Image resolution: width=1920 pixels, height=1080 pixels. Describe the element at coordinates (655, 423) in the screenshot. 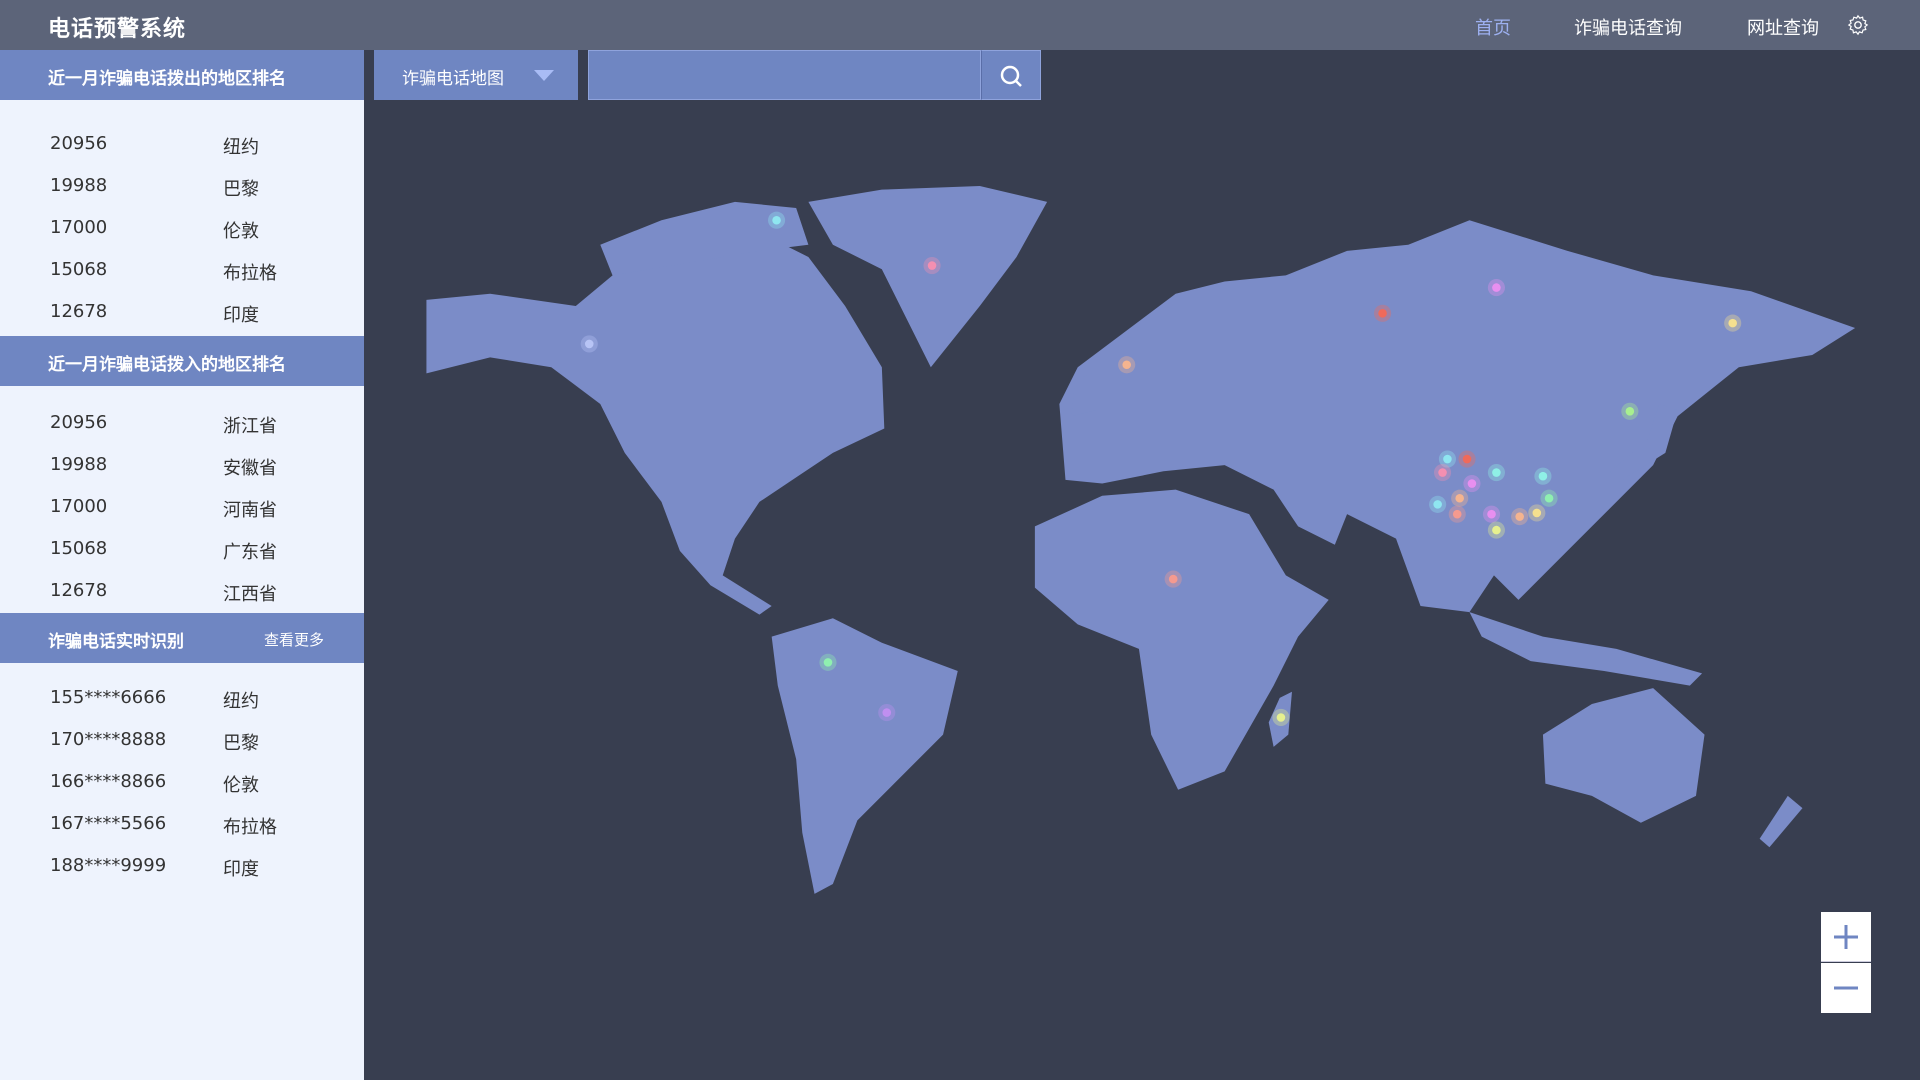

I see `north-america` at that location.